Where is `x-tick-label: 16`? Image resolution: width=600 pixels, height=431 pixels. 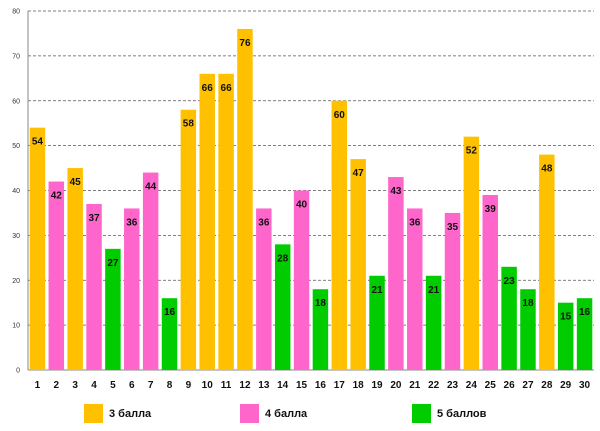 x-tick-label: 16 is located at coordinates (321, 385).